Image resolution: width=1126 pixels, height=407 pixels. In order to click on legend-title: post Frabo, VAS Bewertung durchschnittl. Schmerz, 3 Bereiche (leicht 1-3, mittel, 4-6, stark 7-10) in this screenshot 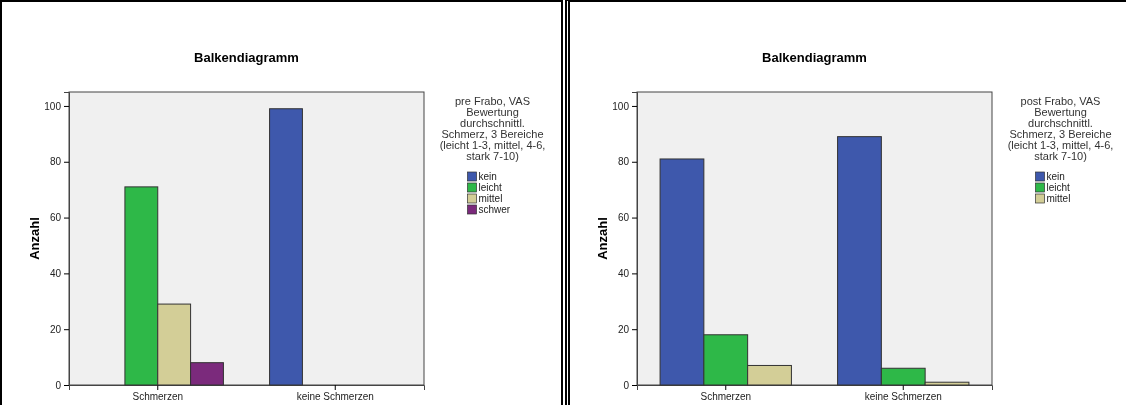, I will do `click(1060, 128)`.